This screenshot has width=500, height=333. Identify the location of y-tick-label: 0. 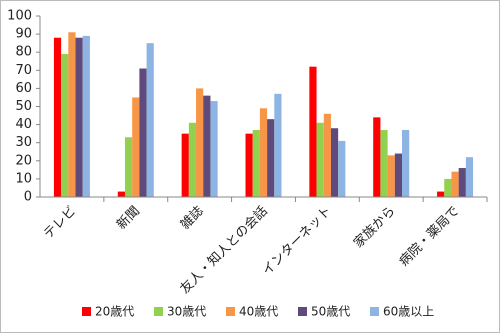
(28, 197).